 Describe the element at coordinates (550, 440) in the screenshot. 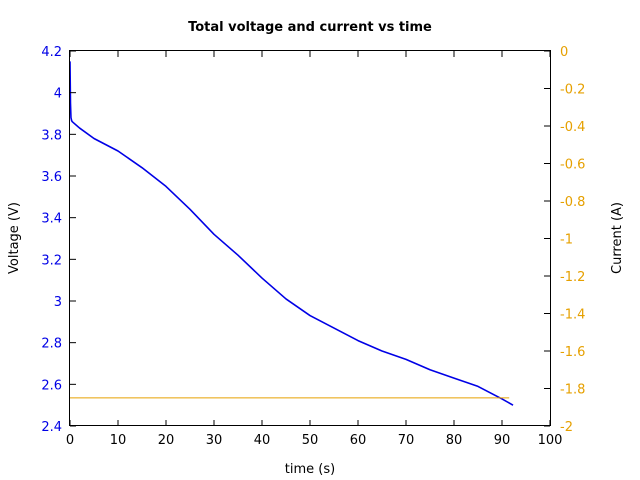

I see `x-tick-label: 100` at that location.